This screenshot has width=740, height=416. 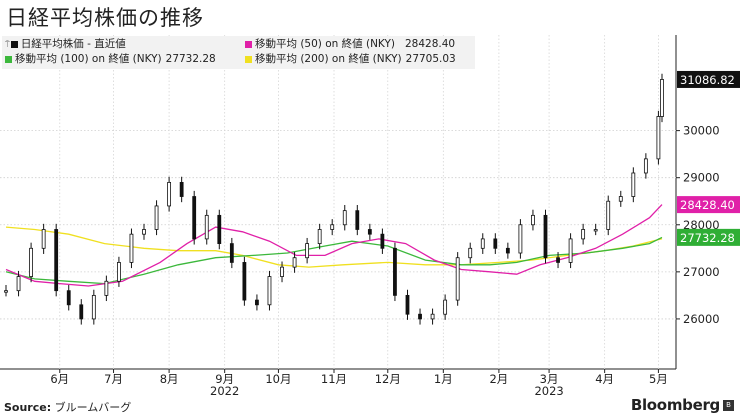 I want to click on x-tick-label: 1月, so click(x=443, y=379).